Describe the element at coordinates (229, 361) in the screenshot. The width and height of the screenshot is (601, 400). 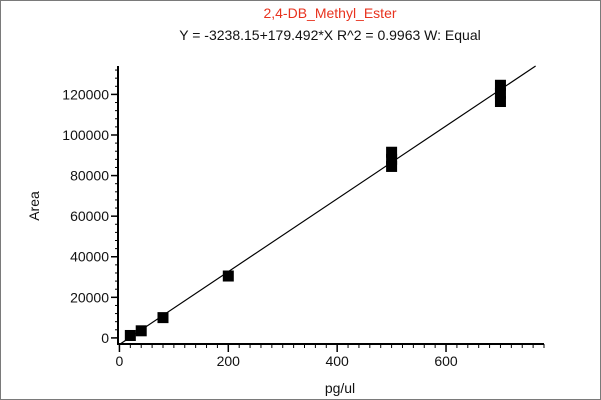
I see `x-tick-label: 200` at that location.